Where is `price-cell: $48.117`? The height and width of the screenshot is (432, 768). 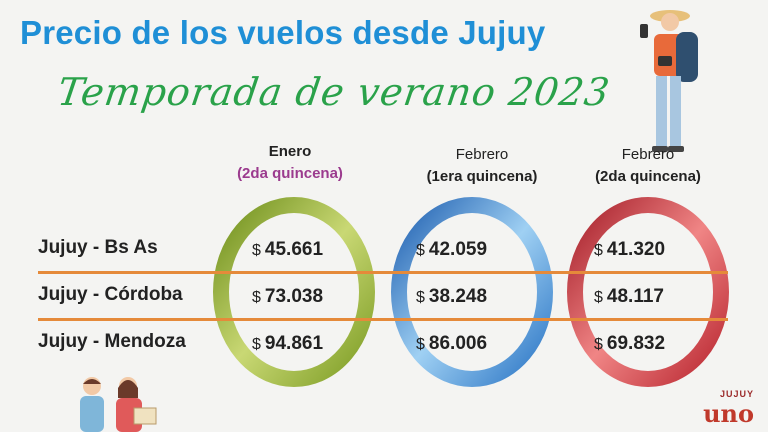
price-cell: $48.117 is located at coordinates (629, 297).